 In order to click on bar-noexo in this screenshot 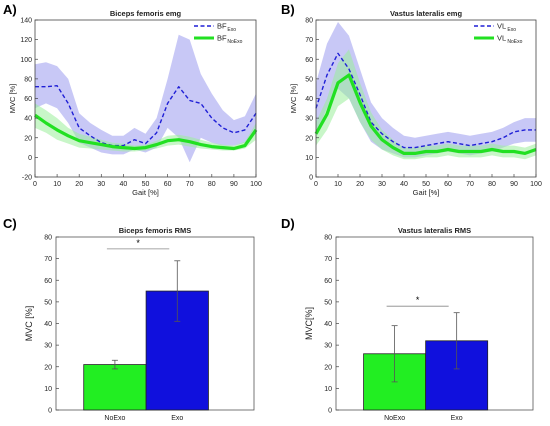, I will do `click(115, 387)`.